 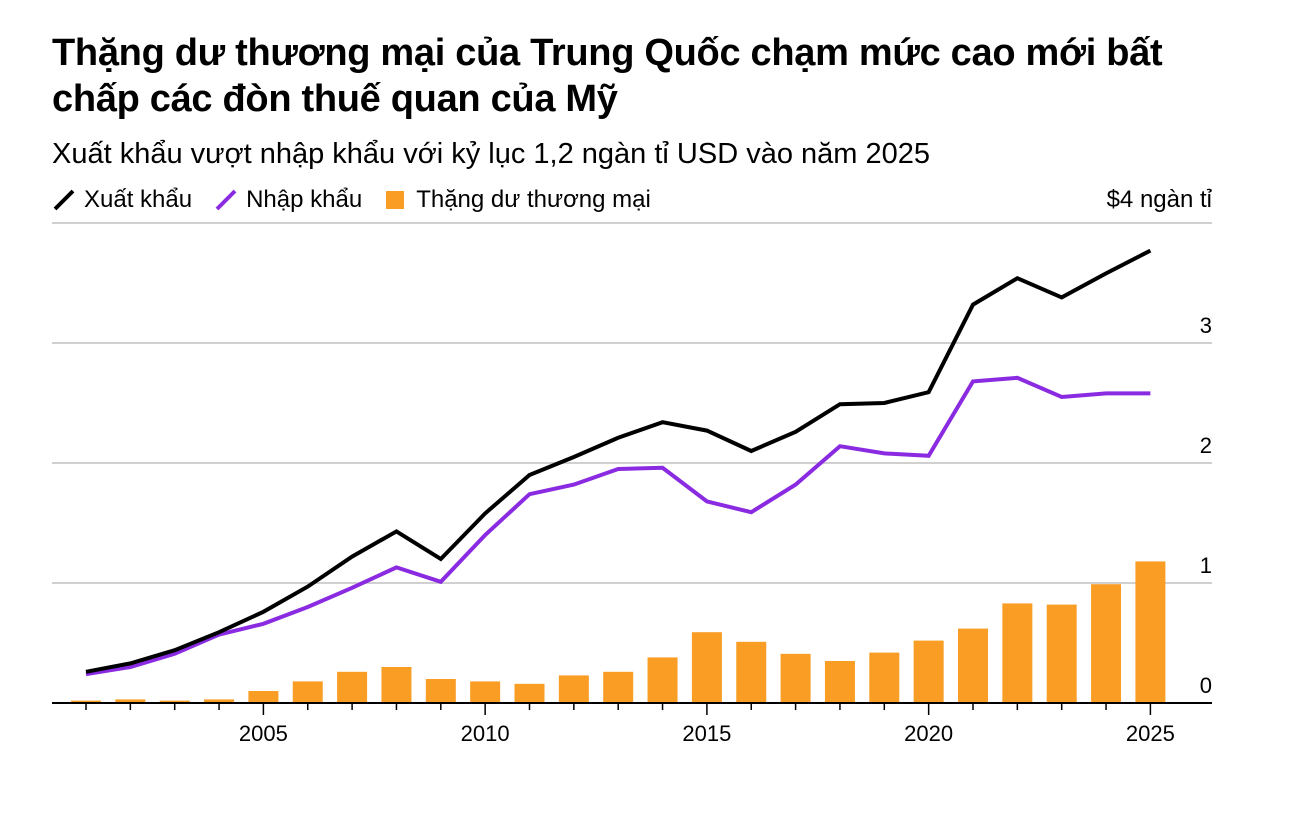 I want to click on bar-surplus-2013, so click(x=618, y=687).